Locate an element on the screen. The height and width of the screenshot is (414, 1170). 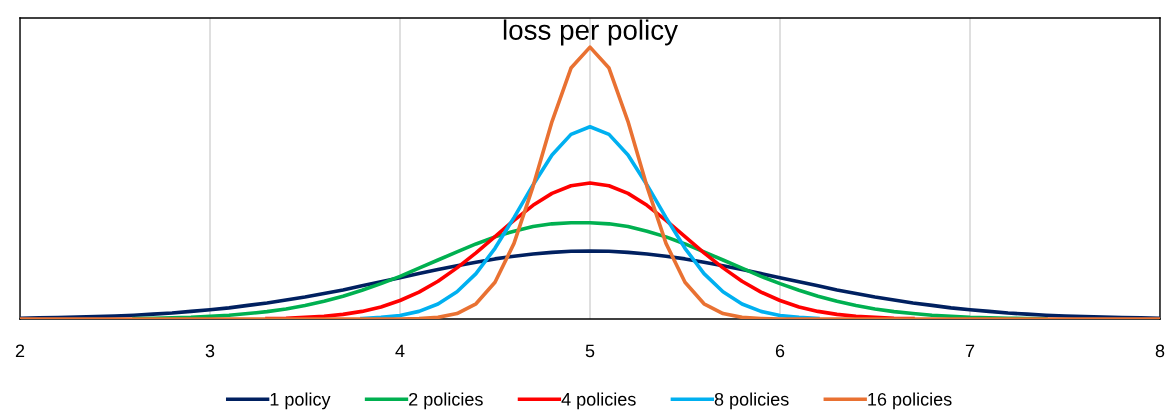
x-tick-label: 4 is located at coordinates (400, 351).